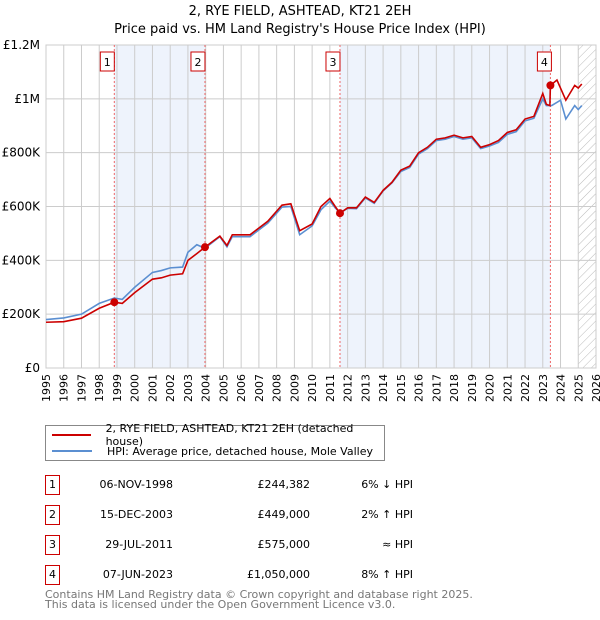  What do you see at coordinates (472, 388) in the screenshot?
I see `x-tick-label: 2019` at bounding box center [472, 388].